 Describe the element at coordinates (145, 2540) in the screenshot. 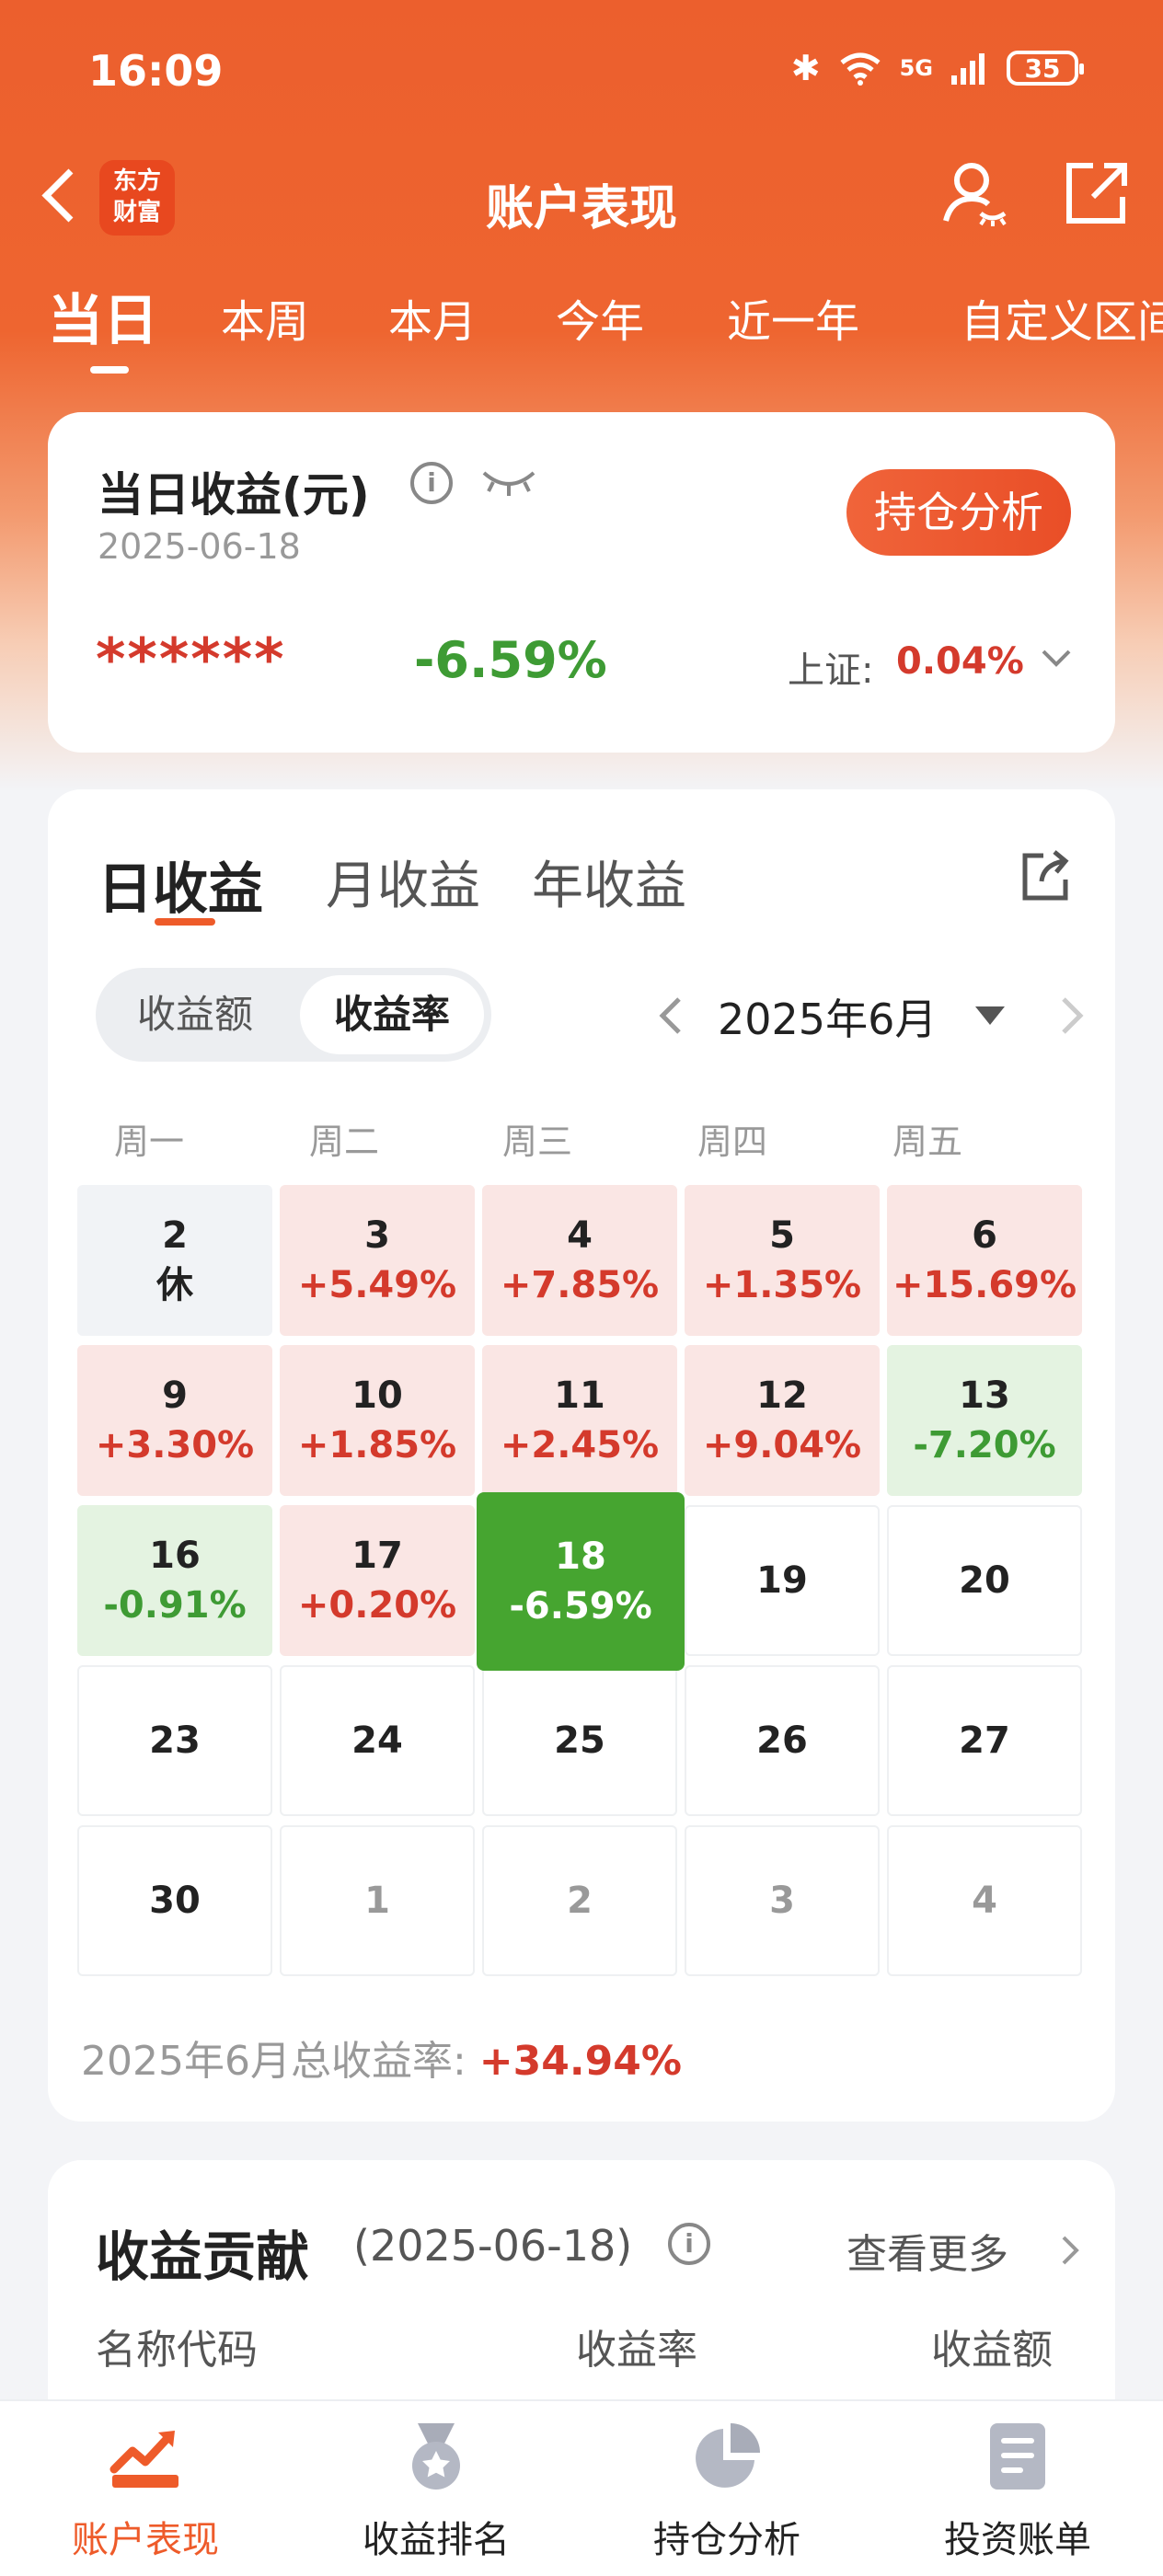

I see `tabbar-label: 账户表现` at that location.